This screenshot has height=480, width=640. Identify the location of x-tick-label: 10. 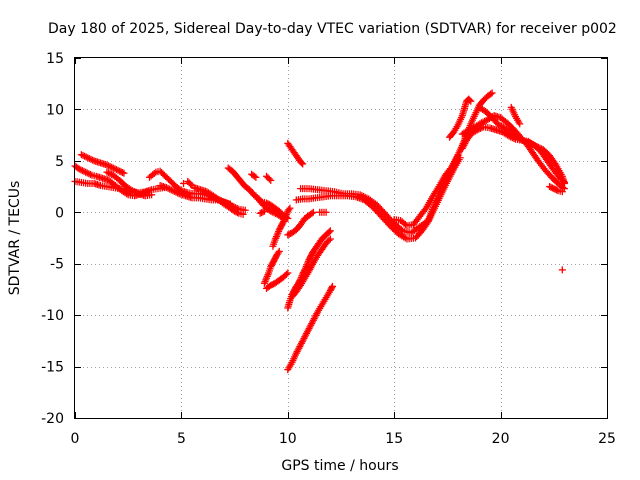
(288, 439).